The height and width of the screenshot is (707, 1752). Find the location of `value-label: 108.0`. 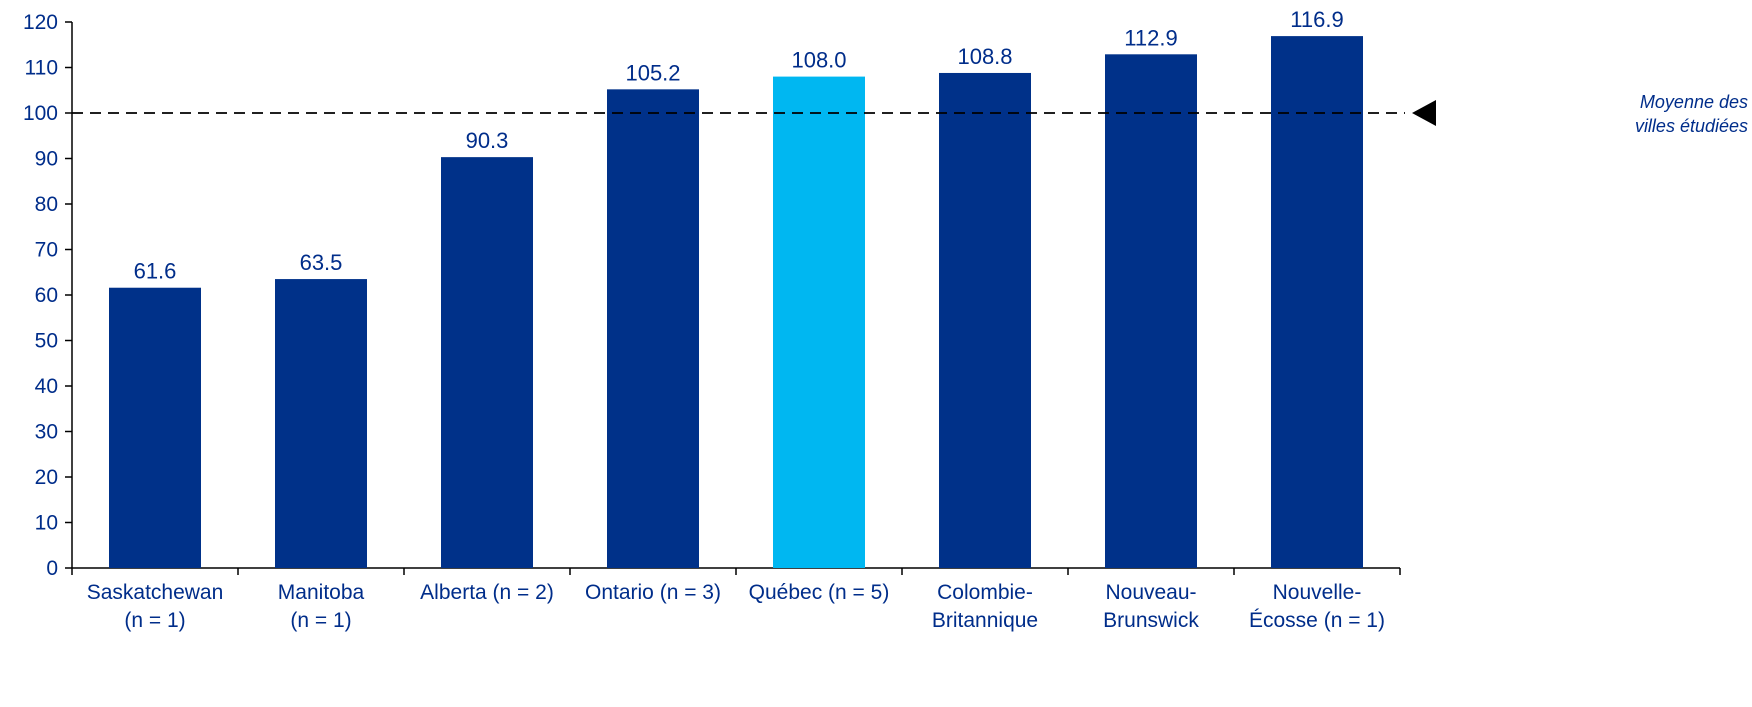

value-label: 108.0 is located at coordinates (818, 60).